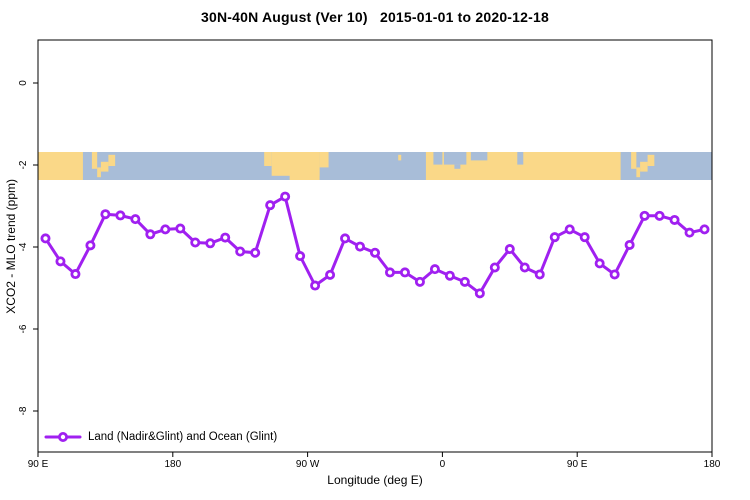  I want to click on legend-label: Land (Nadir&Glint) and Ocean (Glint), so click(182, 437).